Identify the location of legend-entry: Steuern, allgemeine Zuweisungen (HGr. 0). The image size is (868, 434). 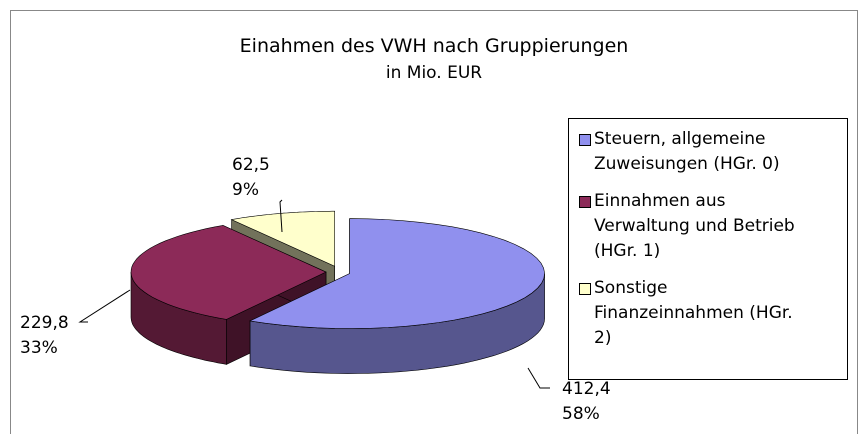
(708, 152).